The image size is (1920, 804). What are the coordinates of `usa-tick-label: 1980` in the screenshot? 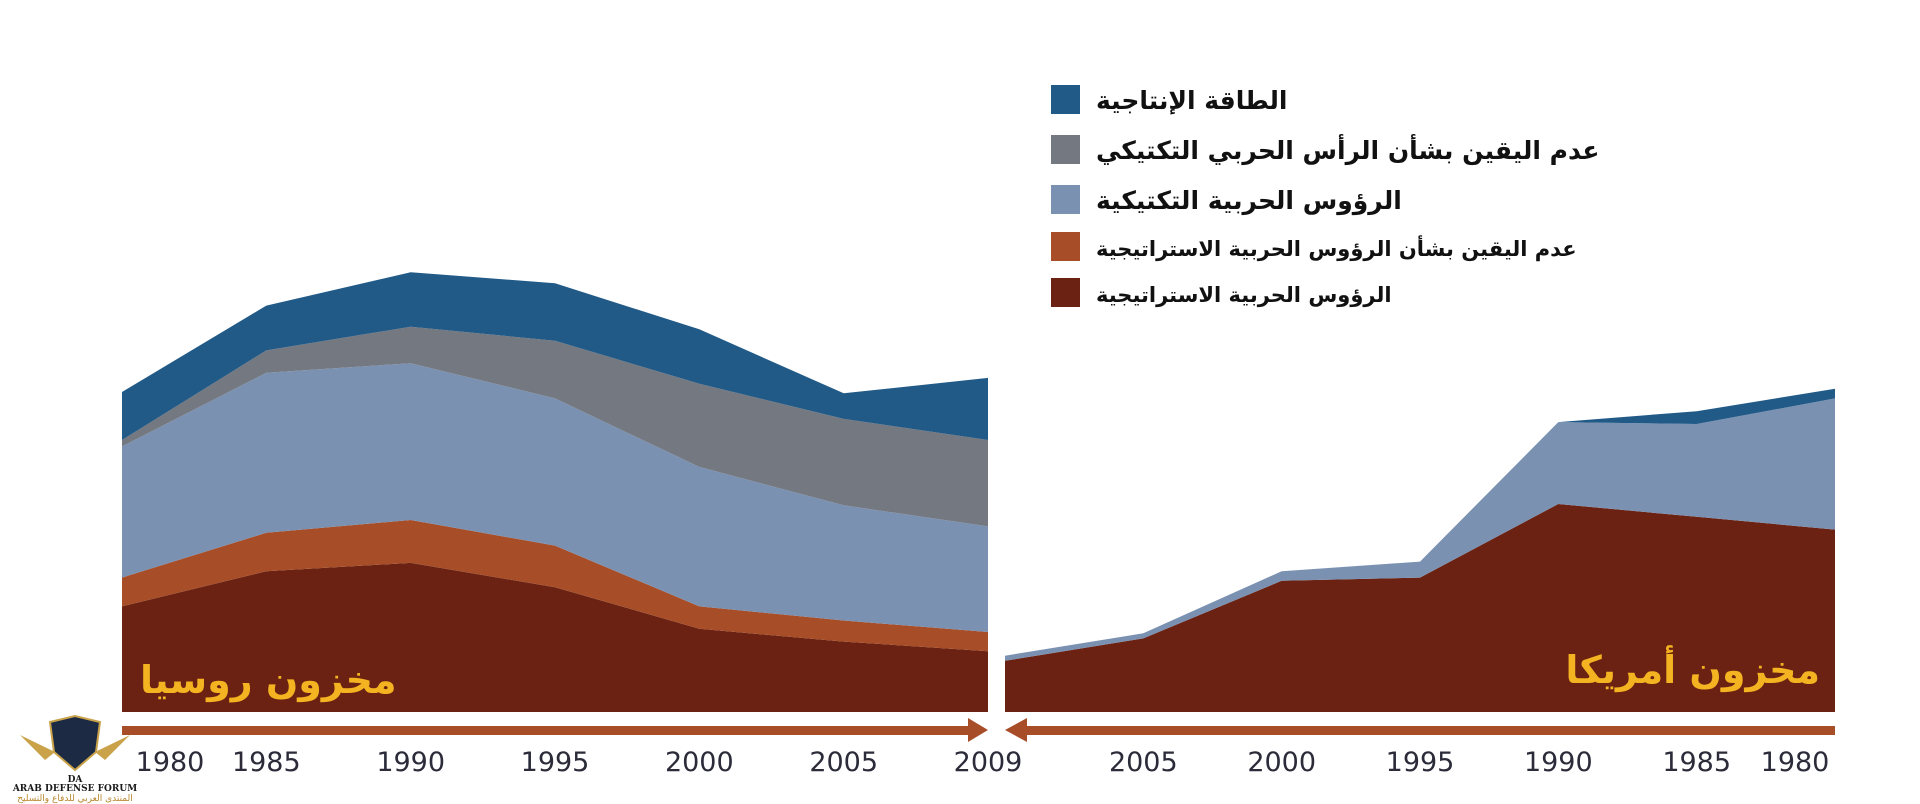 It's located at (1795, 762).